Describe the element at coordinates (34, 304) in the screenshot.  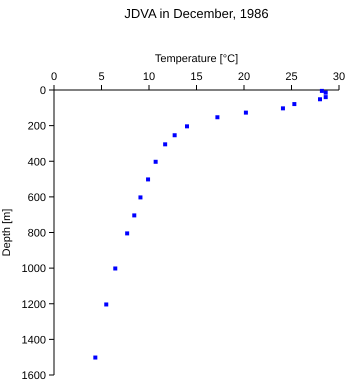
I see `y-tick-label: 1200` at that location.